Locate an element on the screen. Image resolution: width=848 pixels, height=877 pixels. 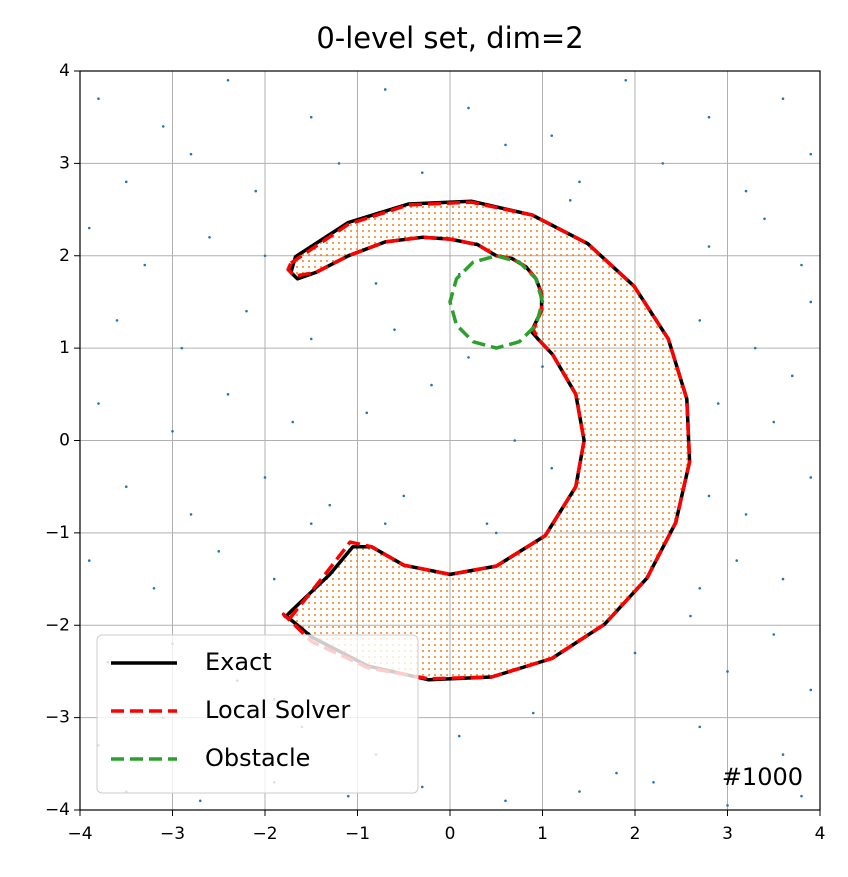
y-tick-label: 3 is located at coordinates (64, 163).